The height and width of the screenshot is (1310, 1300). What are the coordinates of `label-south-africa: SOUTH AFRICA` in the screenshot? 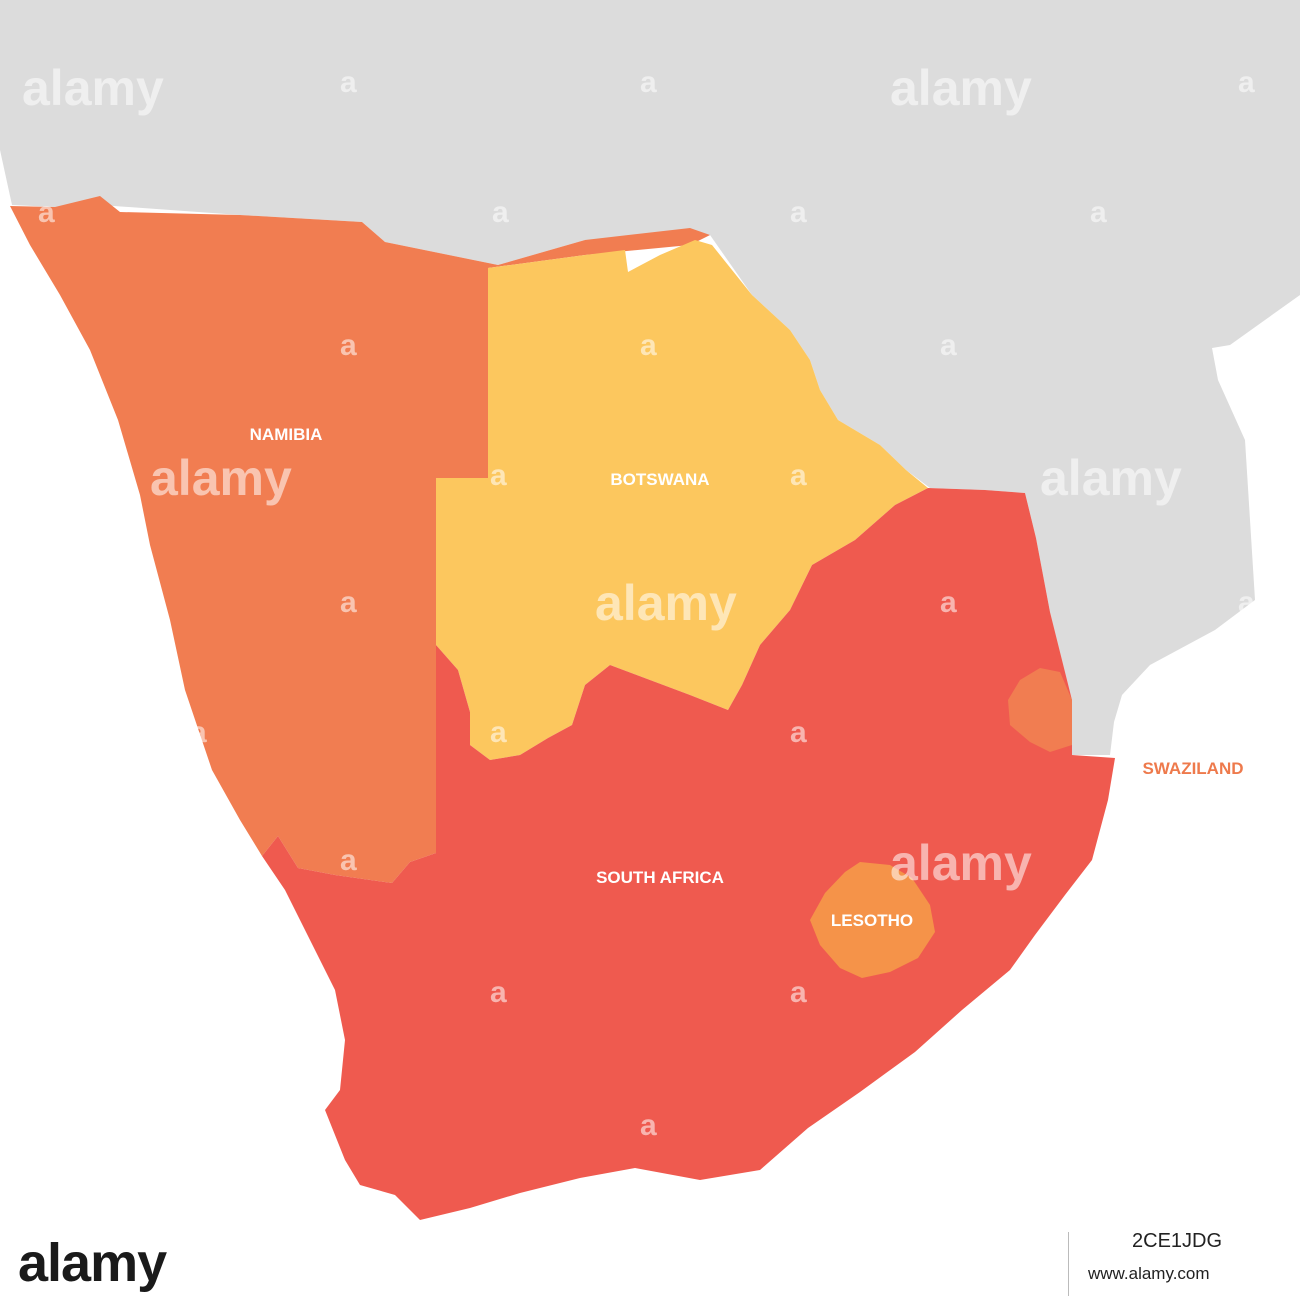 It's located at (660, 877).